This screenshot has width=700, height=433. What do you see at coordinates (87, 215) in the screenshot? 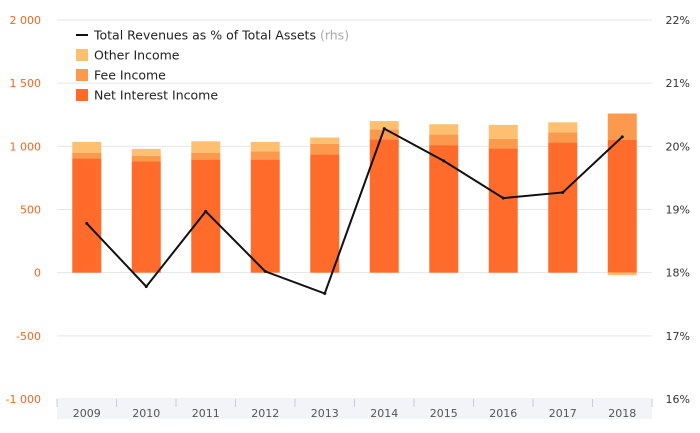
I see `bar-net-interest-income-2009` at bounding box center [87, 215].